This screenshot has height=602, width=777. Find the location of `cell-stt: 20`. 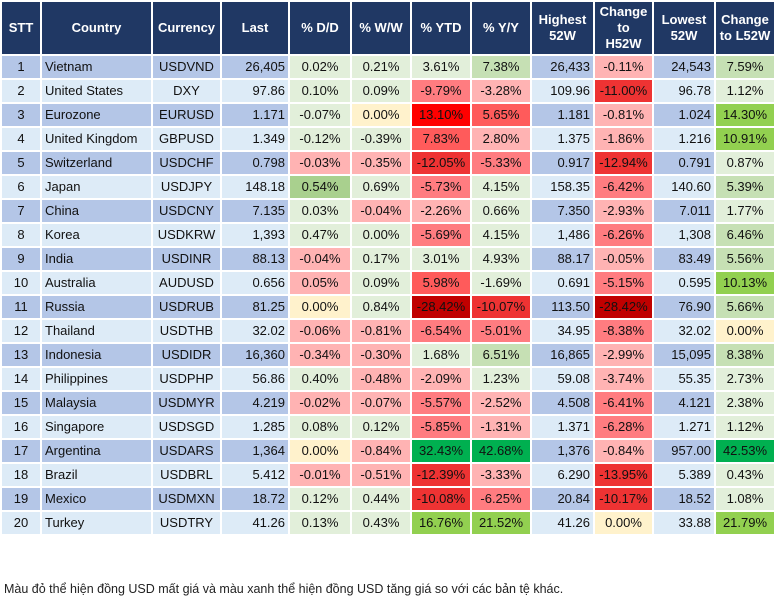

cell-stt: 20 is located at coordinates (21, 523).